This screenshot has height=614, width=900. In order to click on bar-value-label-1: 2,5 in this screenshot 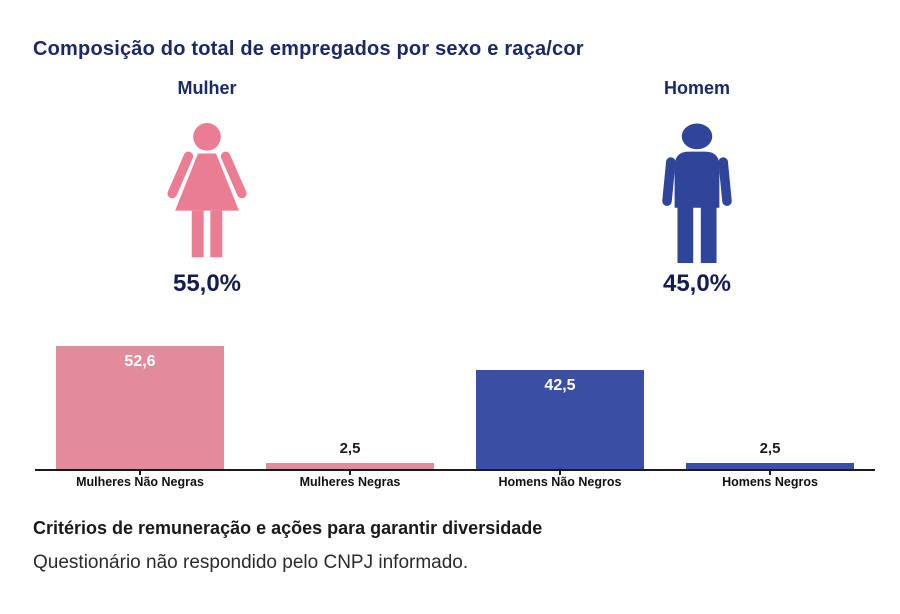, I will do `click(350, 448)`.